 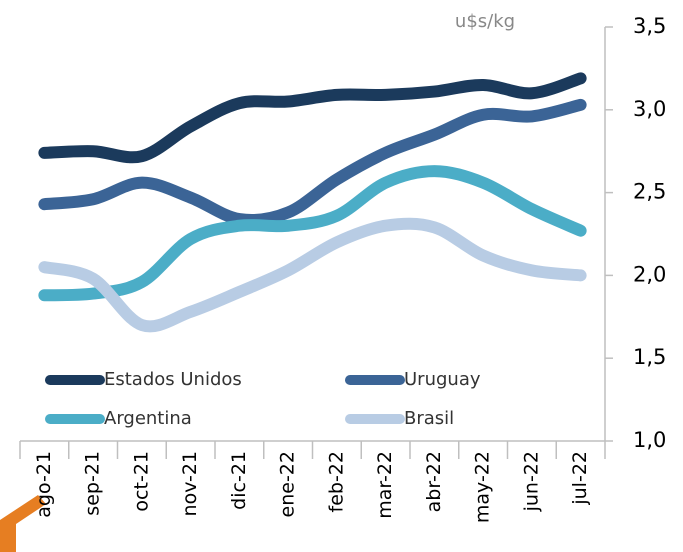 I want to click on x-tick-label: ene-22, so click(x=288, y=484).